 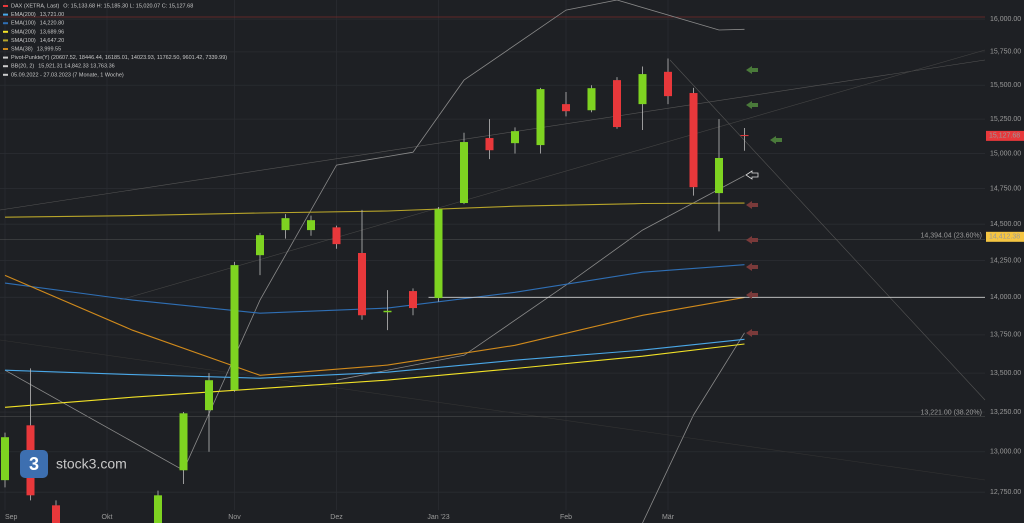 I want to click on legend-text: 14,220.80, so click(x=52, y=24).